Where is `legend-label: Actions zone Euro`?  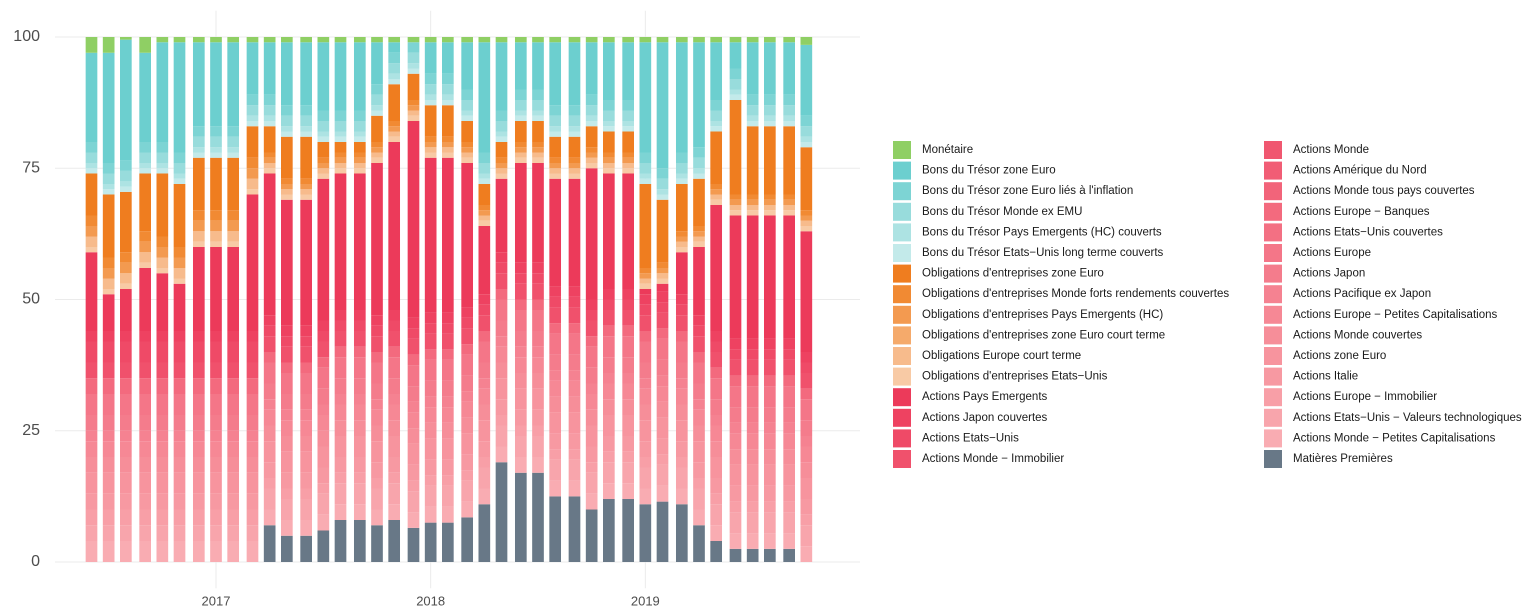
legend-label: Actions zone Euro is located at coordinates (1339, 356).